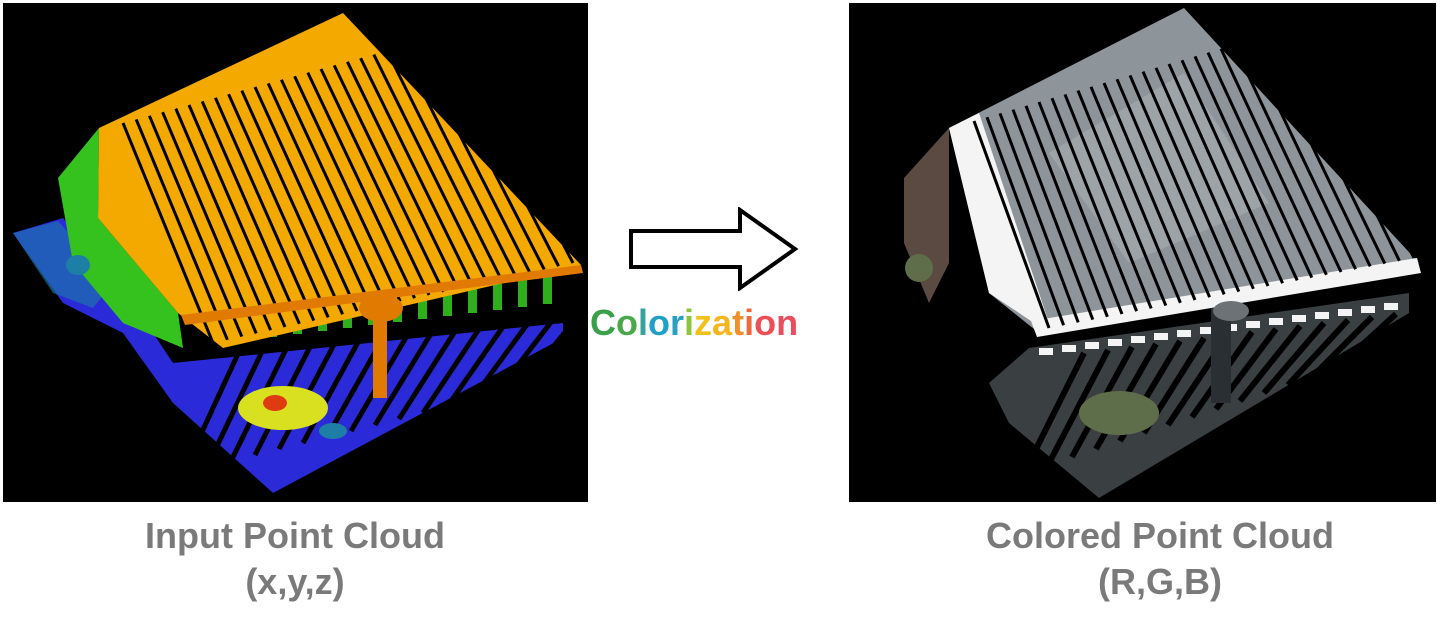 The height and width of the screenshot is (625, 1437). Describe the element at coordinates (1226, 297) in the screenshot. I see `roof-fascia-points` at that location.